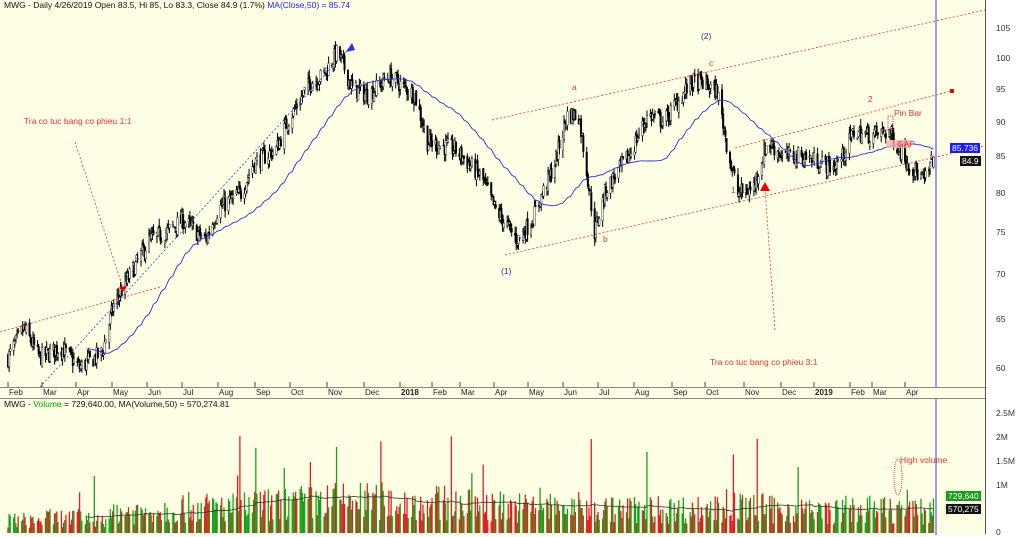 This screenshot has width=1024, height=537. Describe the element at coordinates (912, 392) in the screenshot. I see `x-tick-label: Apr` at that location.